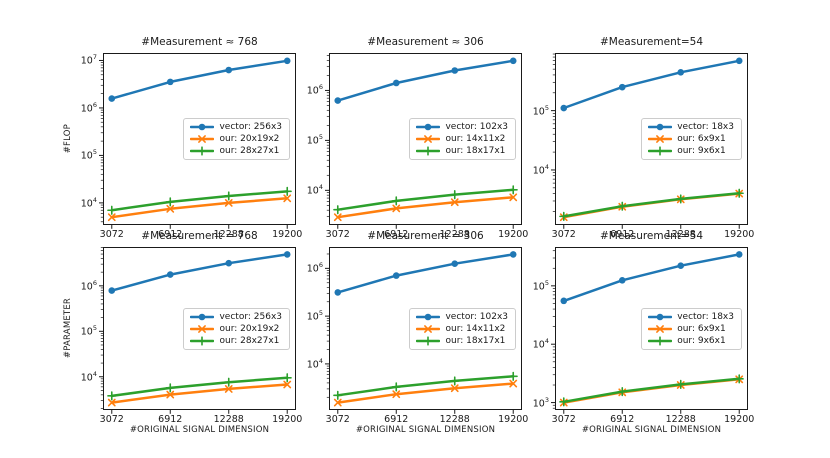  Describe the element at coordinates (236, 151) in the screenshot. I see `legend-item: our: 28x27x1` at that location.